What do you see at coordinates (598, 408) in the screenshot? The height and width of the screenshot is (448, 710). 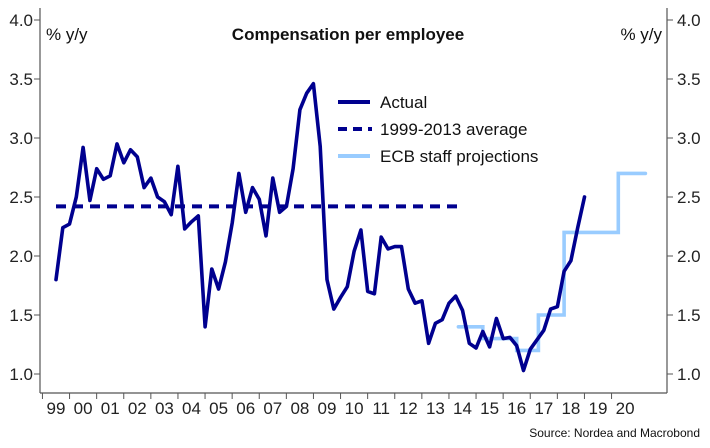 I see `x-tick-label: 19` at bounding box center [598, 408].